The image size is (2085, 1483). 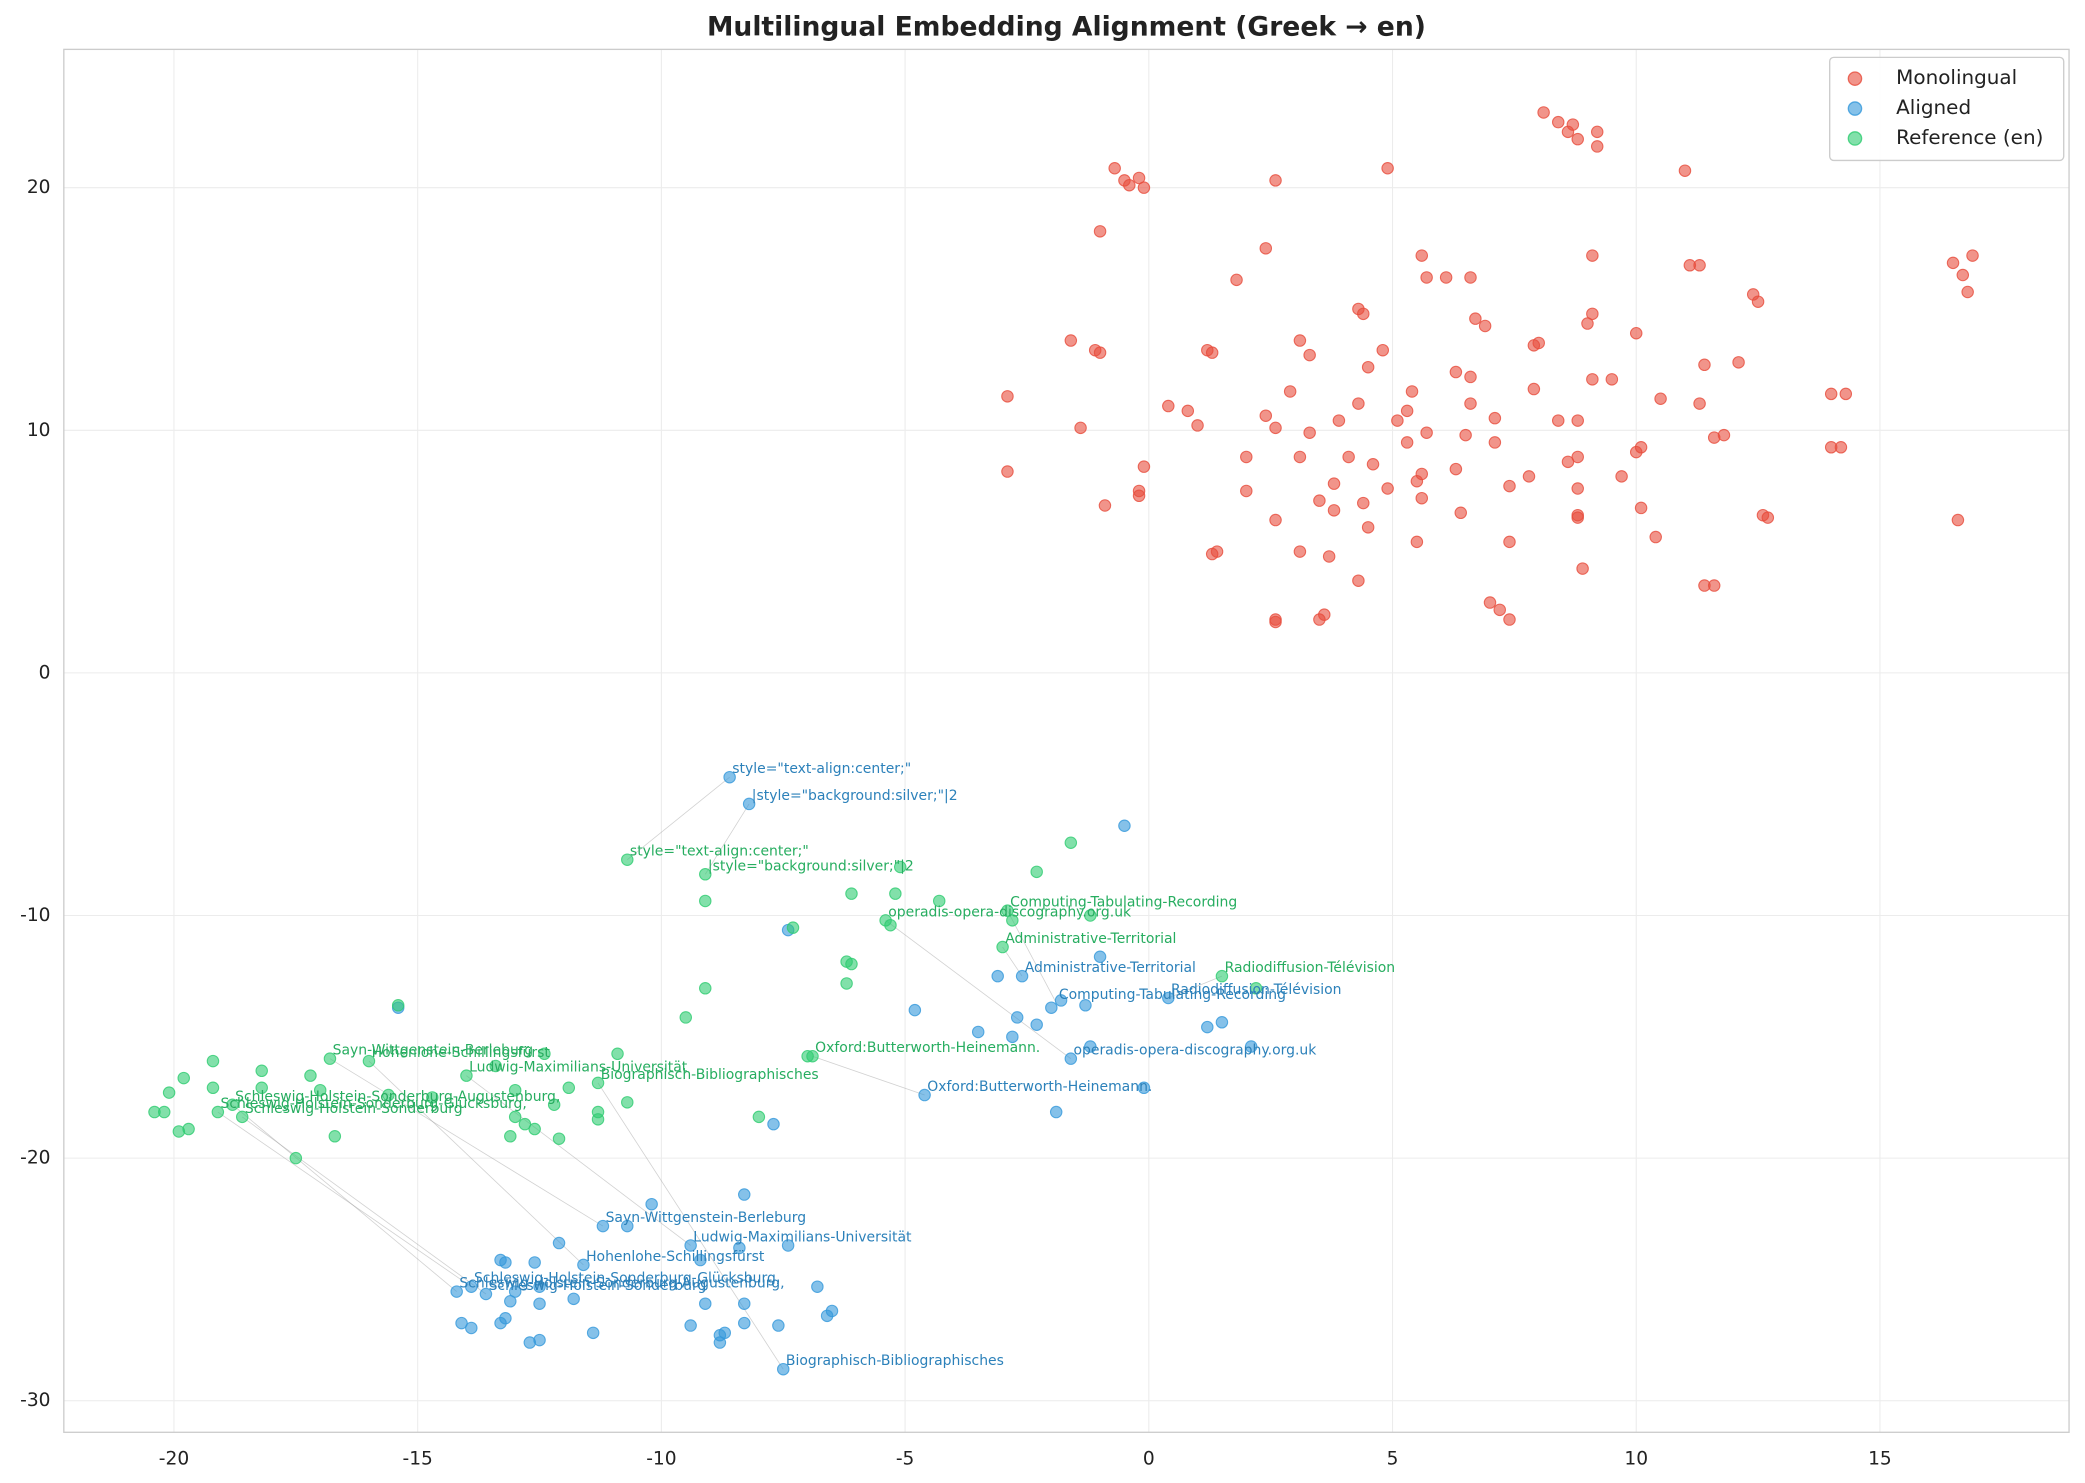 I want to click on y-tick-label: 10, so click(x=39, y=430).